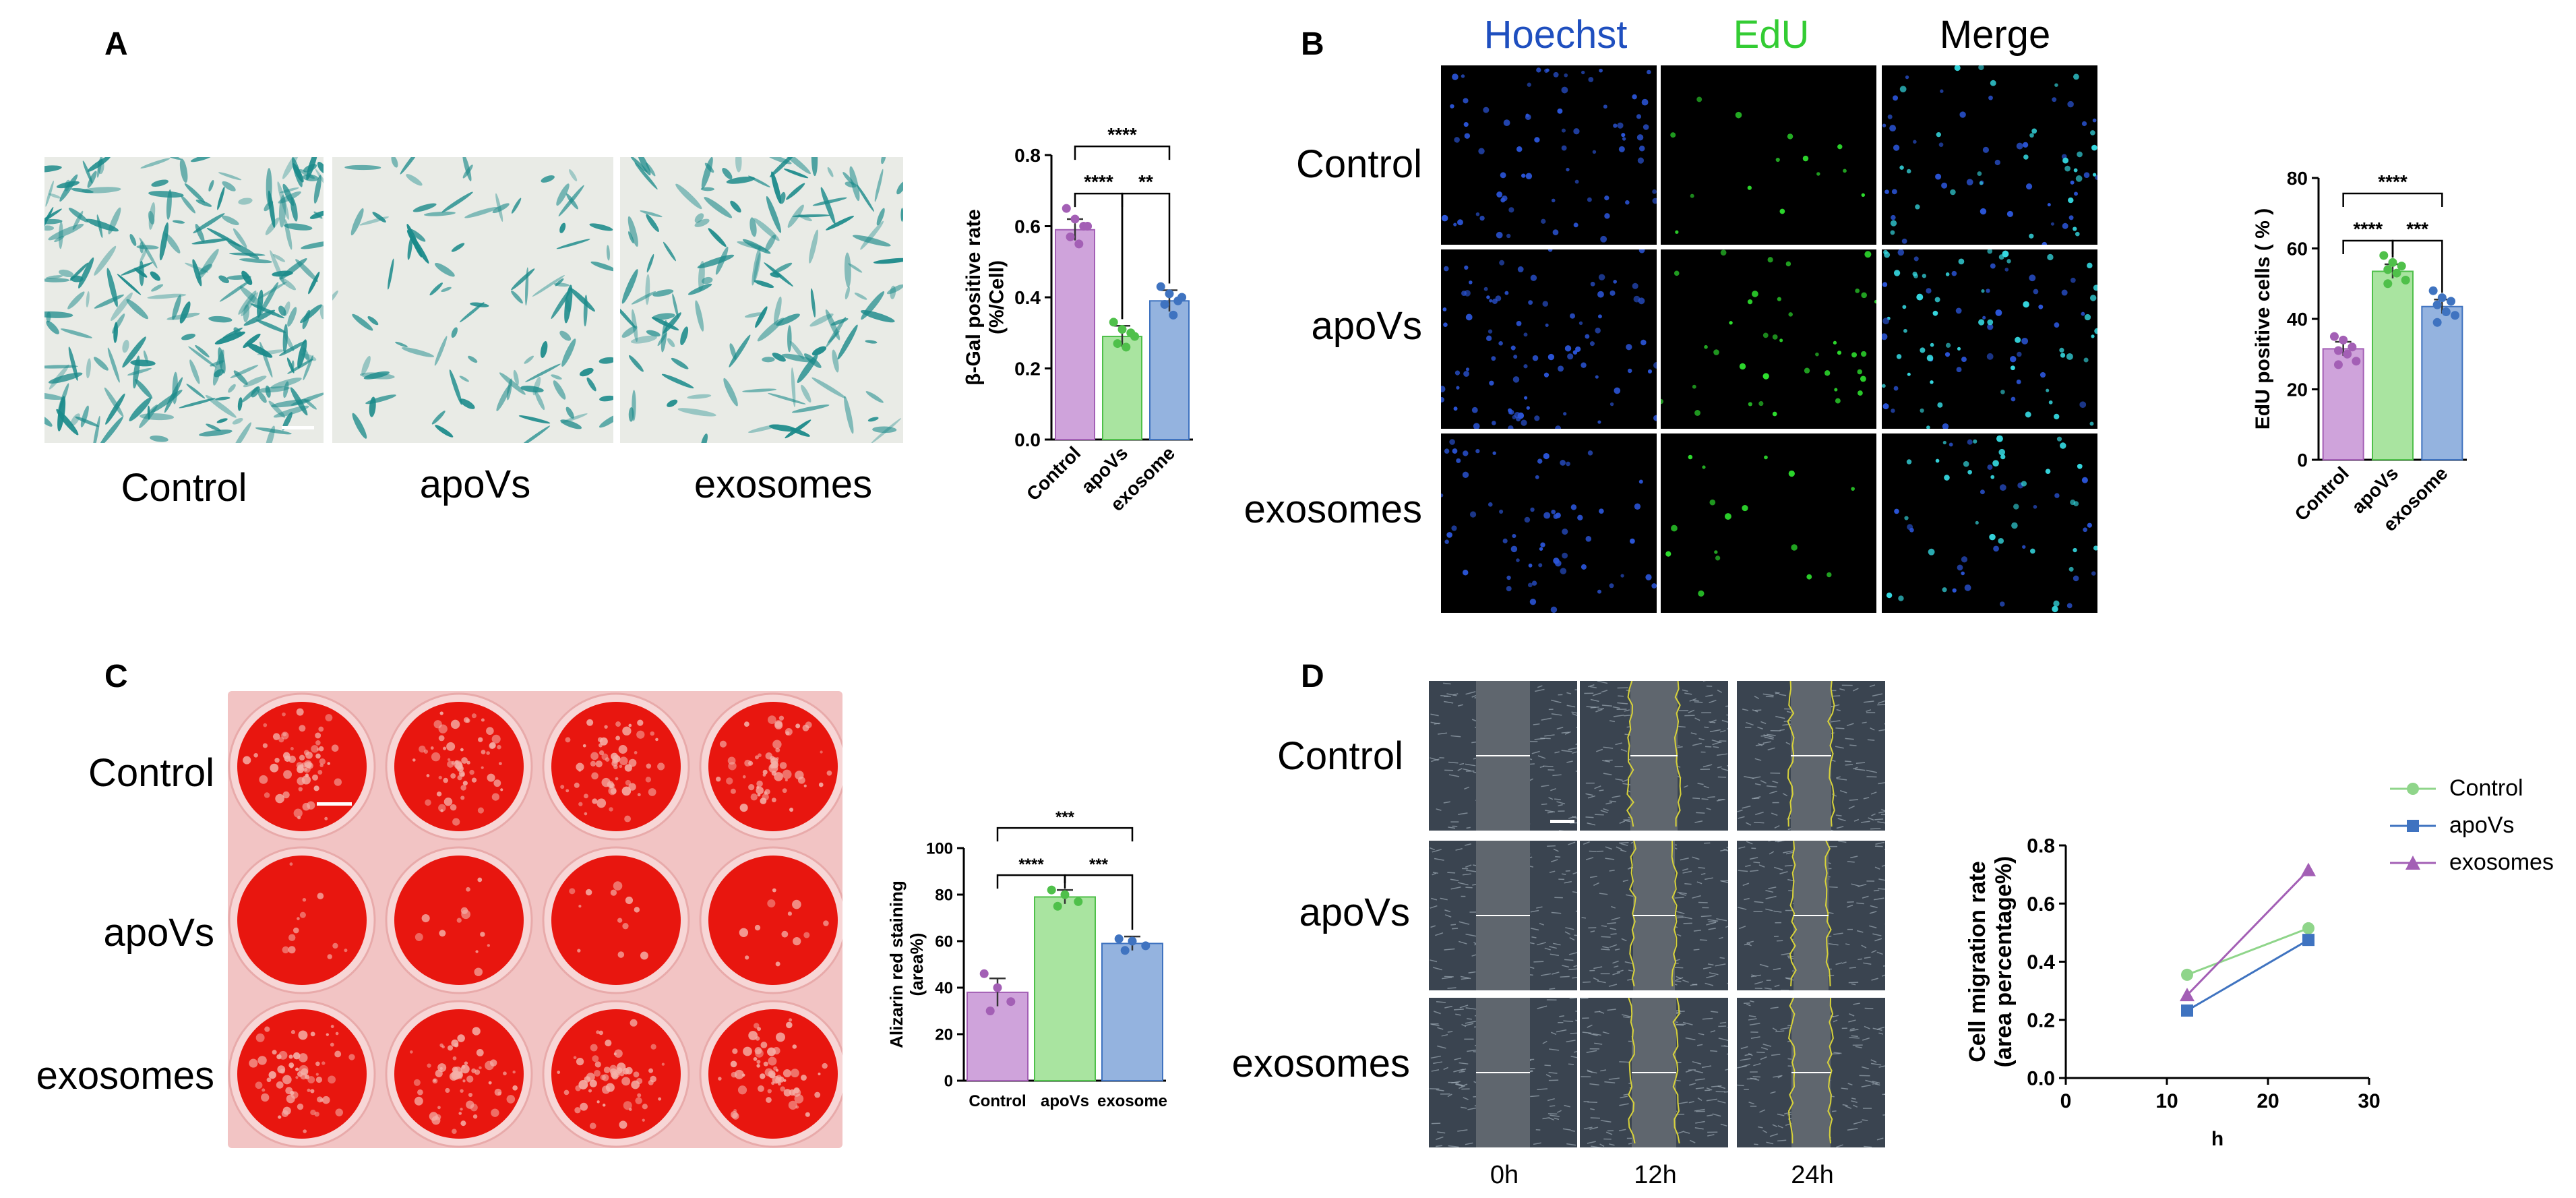 The image size is (2576, 1198). Describe the element at coordinates (1313, 44) in the screenshot. I see `panel-letter-b: B` at that location.